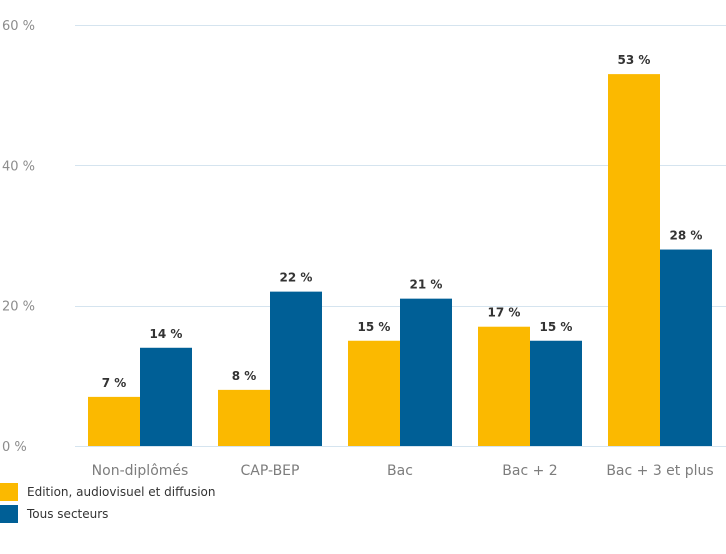 This screenshot has height=554, width=726. What do you see at coordinates (400, 471) in the screenshot?
I see `category-label-2: Bac` at bounding box center [400, 471].